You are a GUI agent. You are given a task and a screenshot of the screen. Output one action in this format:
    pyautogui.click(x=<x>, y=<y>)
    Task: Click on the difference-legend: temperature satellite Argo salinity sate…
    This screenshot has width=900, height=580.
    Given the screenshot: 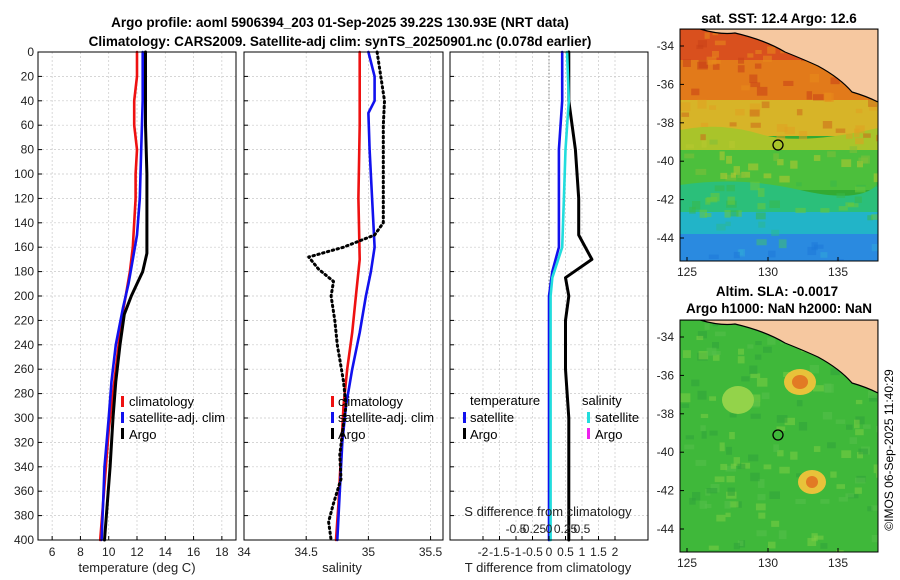 What is the action you would take?
    pyautogui.click(x=551, y=417)
    